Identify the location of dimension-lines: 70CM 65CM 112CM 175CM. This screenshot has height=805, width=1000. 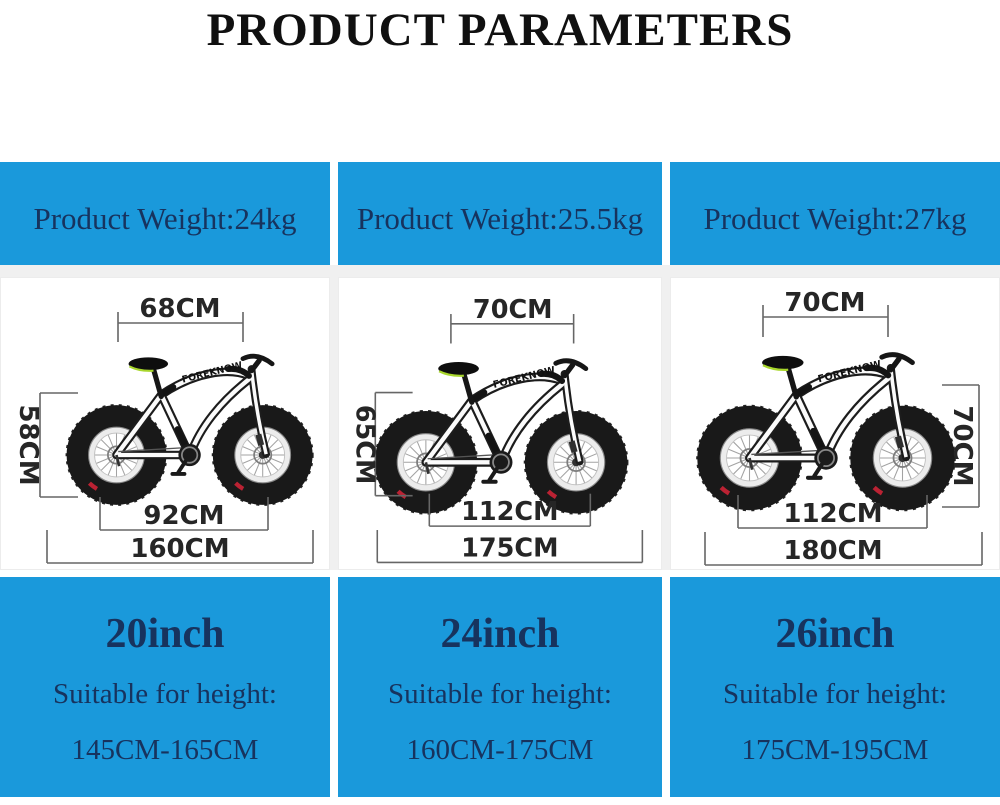
(497, 429).